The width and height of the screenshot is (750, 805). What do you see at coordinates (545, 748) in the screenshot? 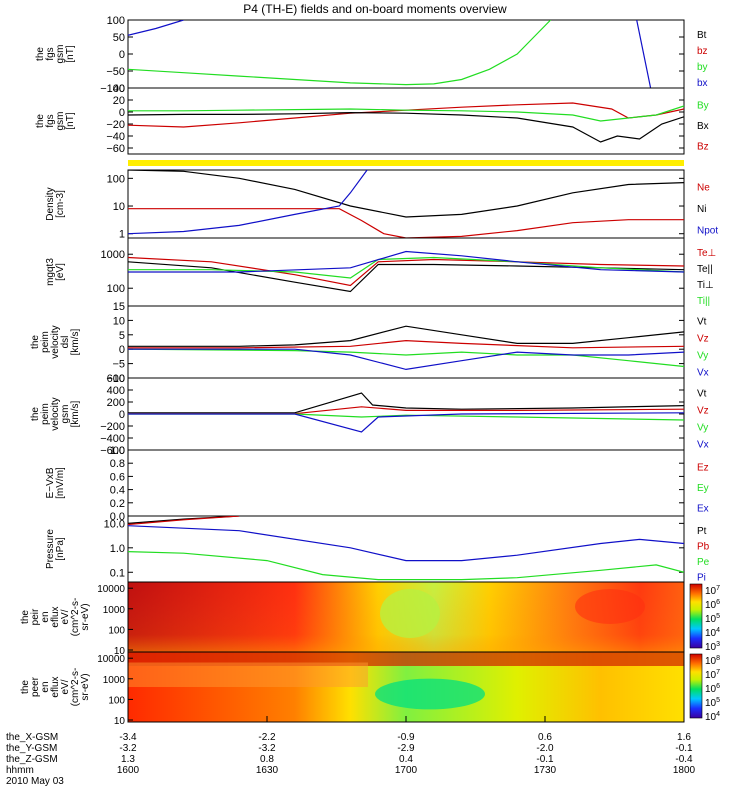
I see `axis-row-value-the_Y-GSM: -2.0` at bounding box center [545, 748].